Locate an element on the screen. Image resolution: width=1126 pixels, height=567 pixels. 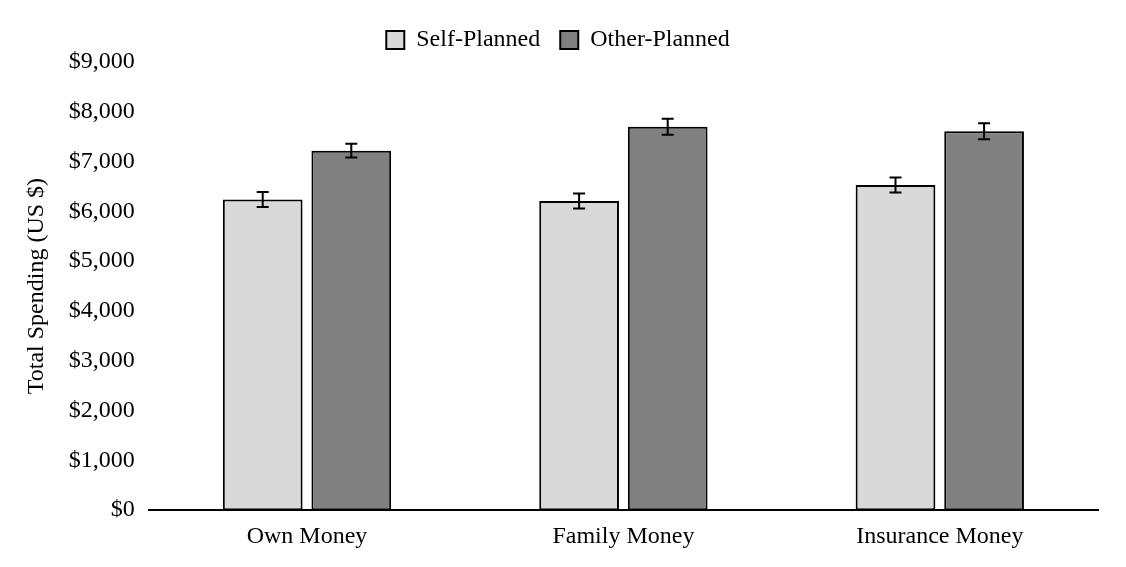
x-tick-label: Insurance Money is located at coordinates (940, 534).